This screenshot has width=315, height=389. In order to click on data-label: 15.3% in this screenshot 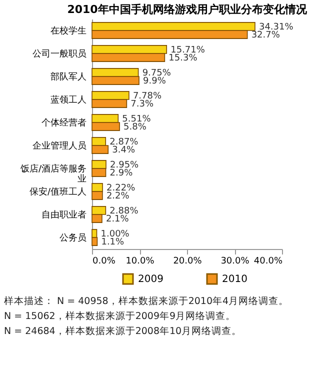, I will do `click(183, 59)`.